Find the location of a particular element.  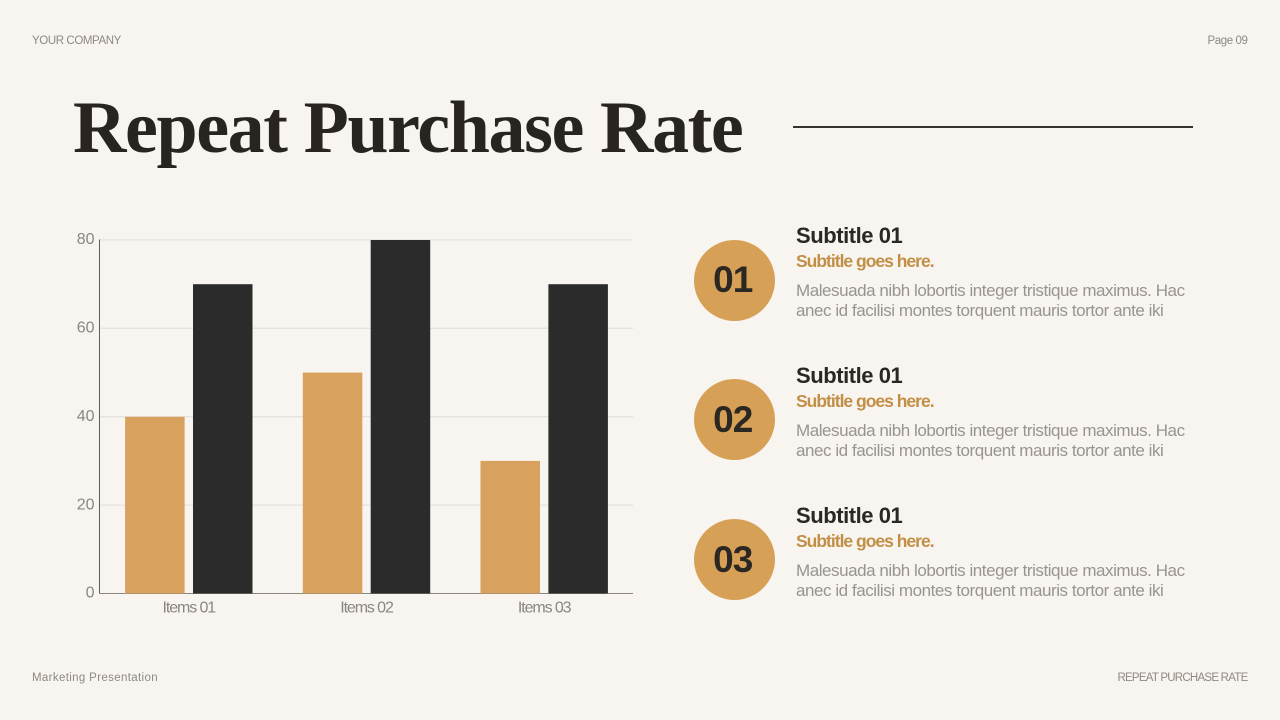

svg-text: 20 is located at coordinates (86, 504).